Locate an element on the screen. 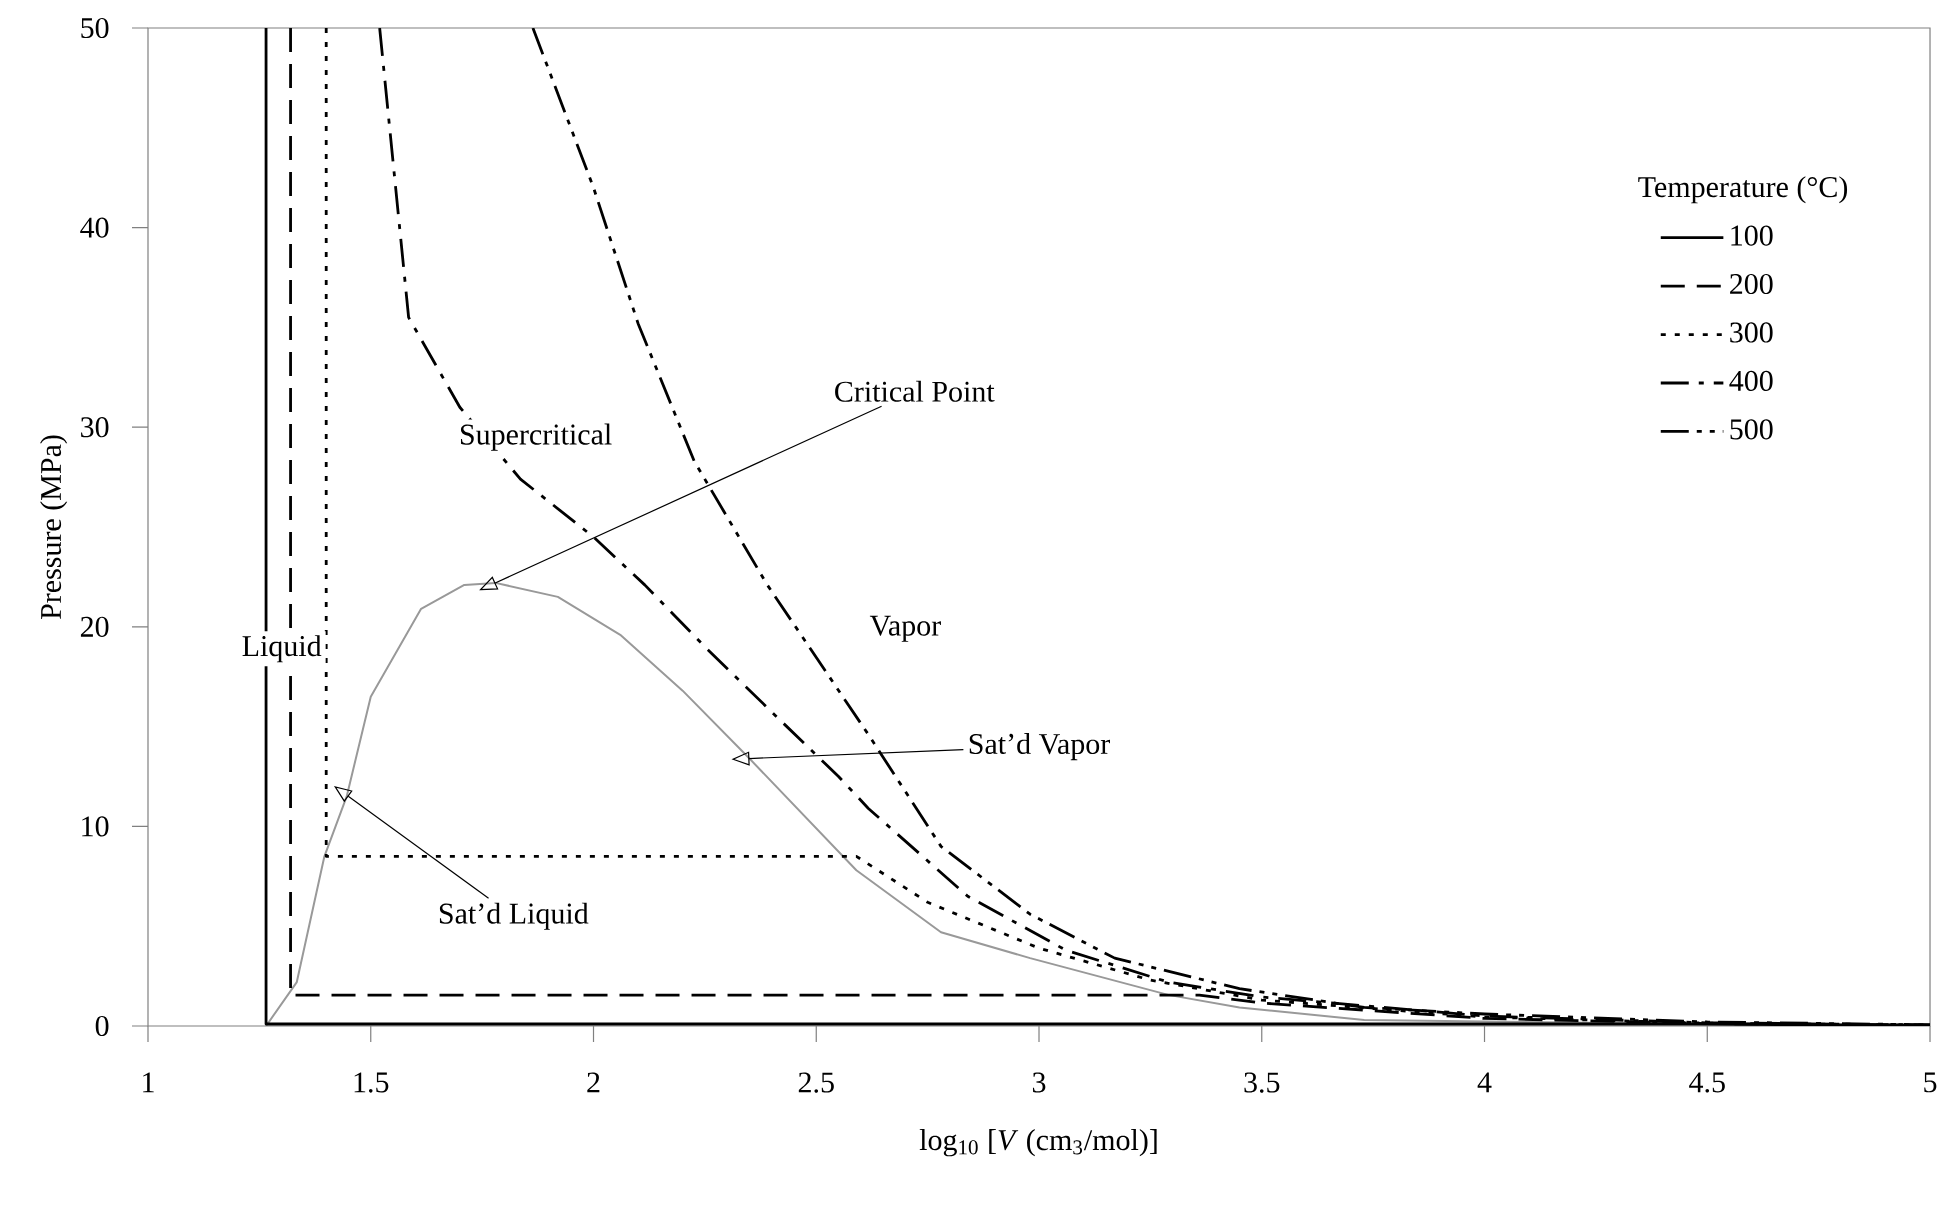 This screenshot has width=1948, height=1216. annotation: Critical Point is located at coordinates (915, 391).